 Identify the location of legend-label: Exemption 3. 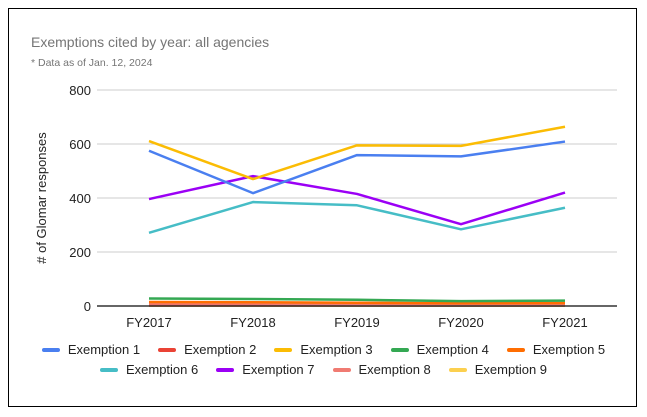
(336, 349).